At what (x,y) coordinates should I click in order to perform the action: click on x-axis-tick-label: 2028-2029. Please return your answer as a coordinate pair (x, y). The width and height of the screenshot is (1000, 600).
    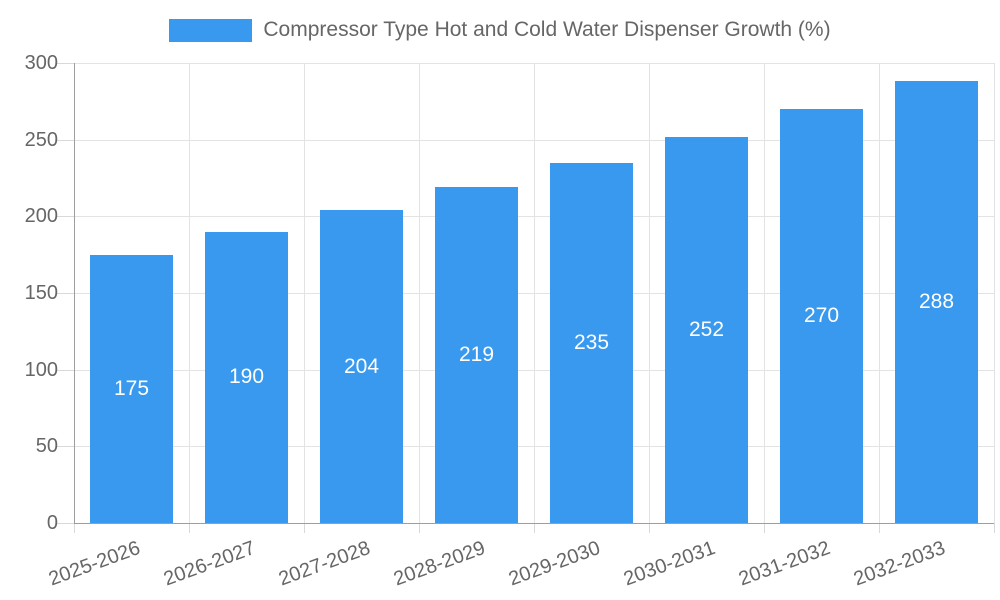
    Looking at the image, I should click on (439, 564).